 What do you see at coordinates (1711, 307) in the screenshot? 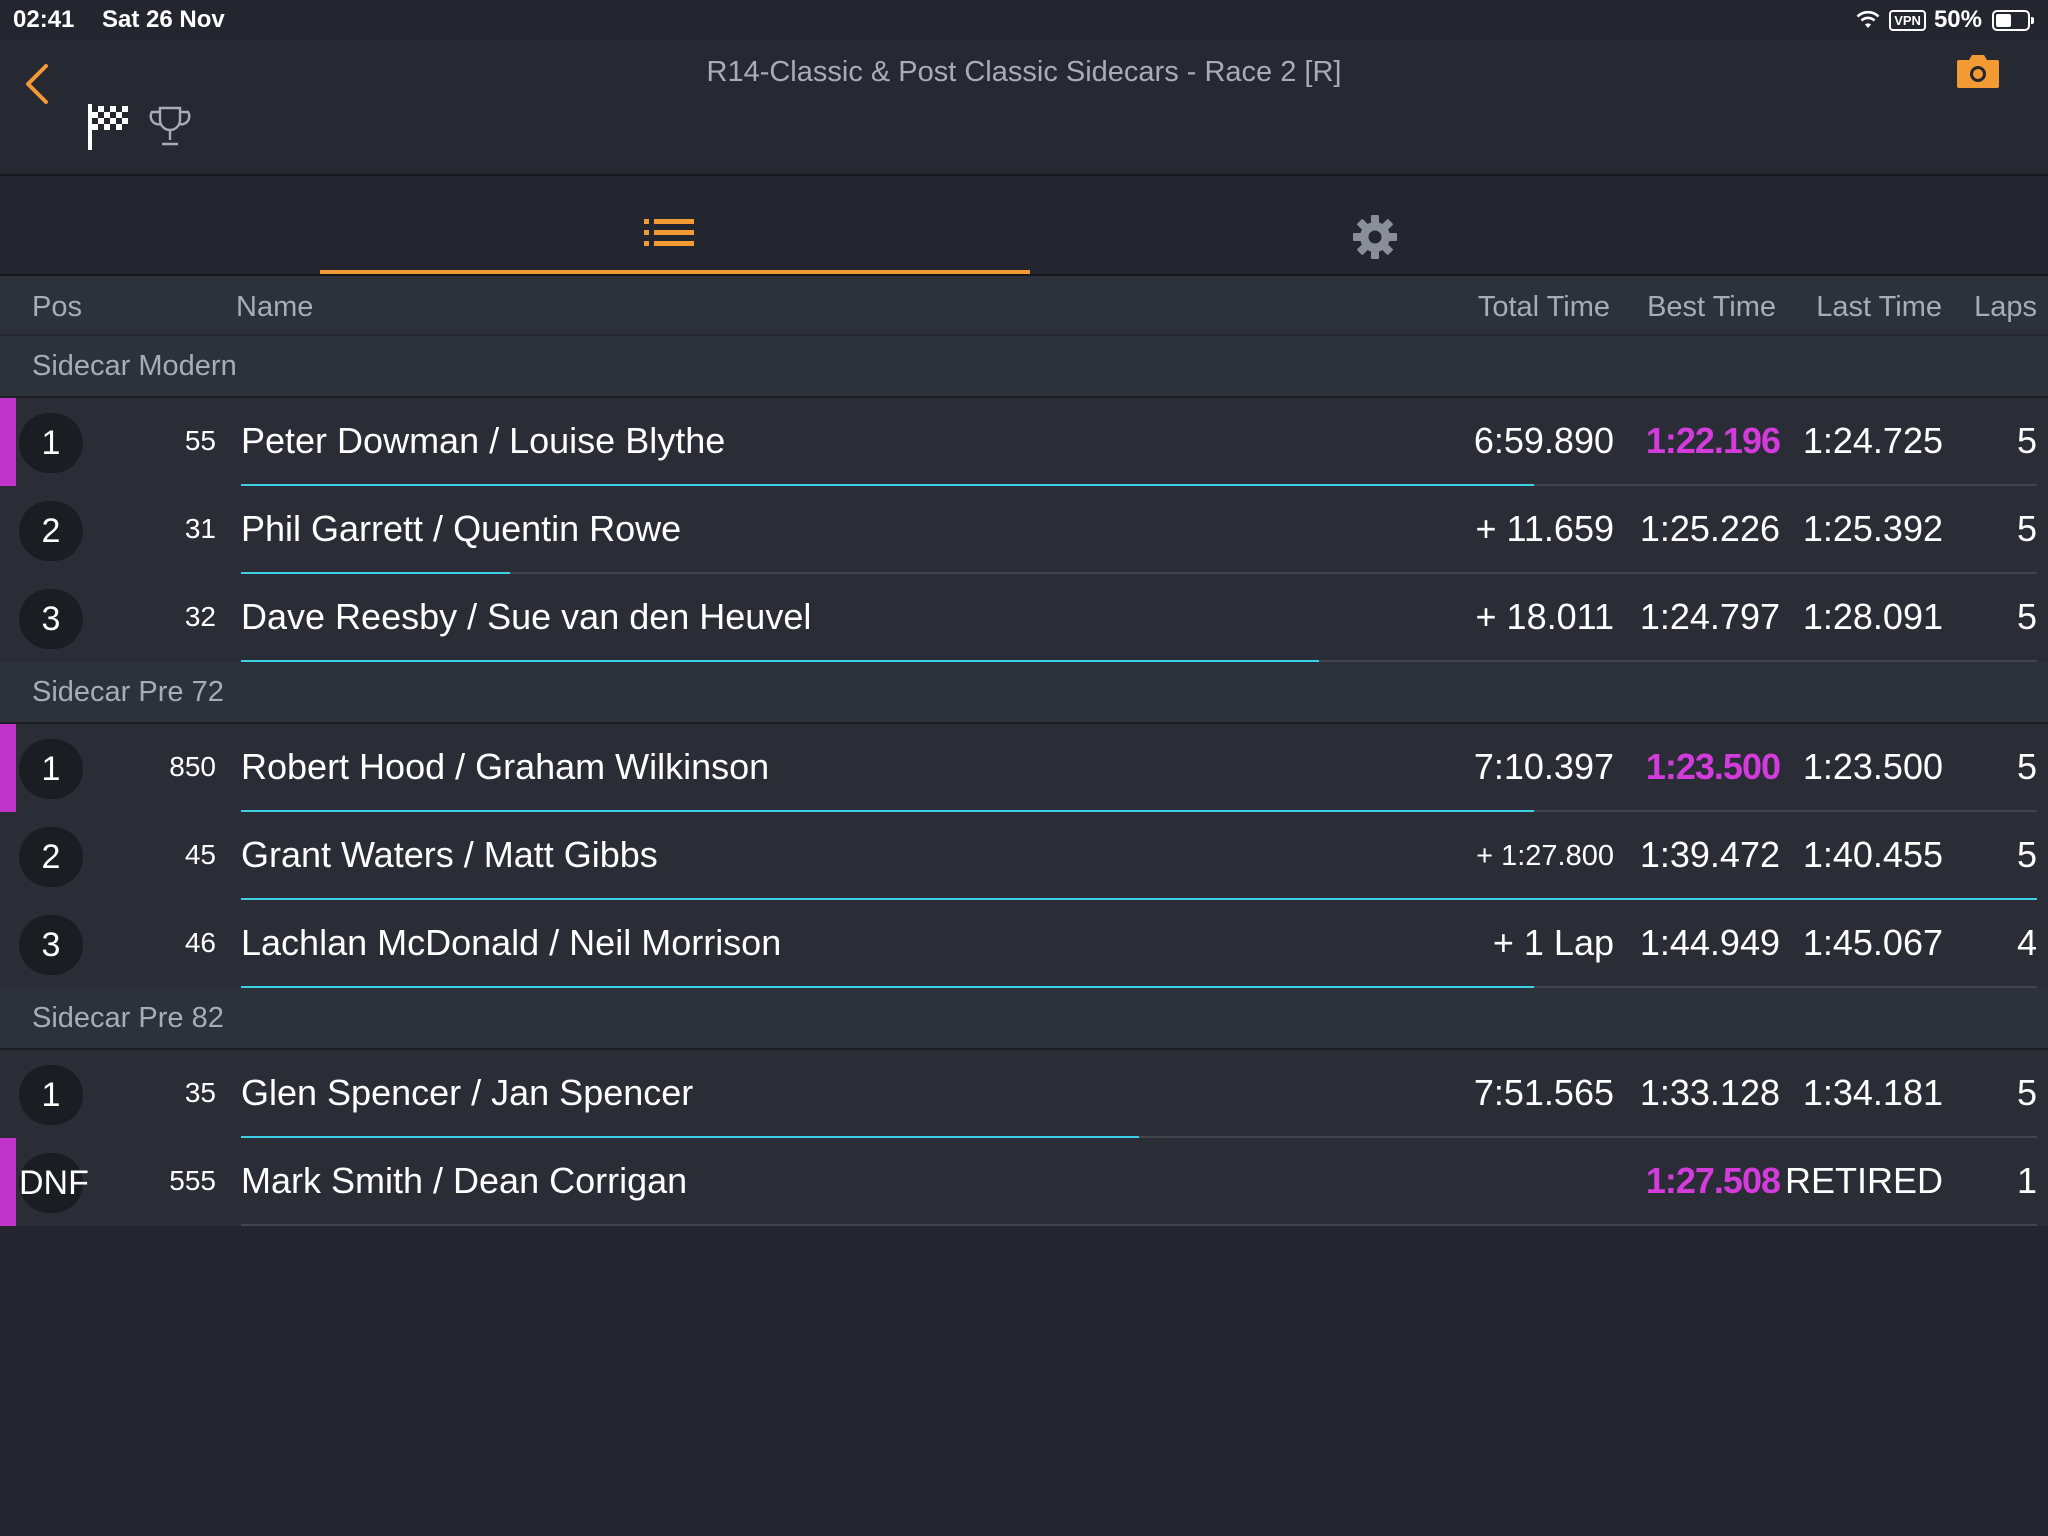
I see `column-best-time: Best Time` at bounding box center [1711, 307].